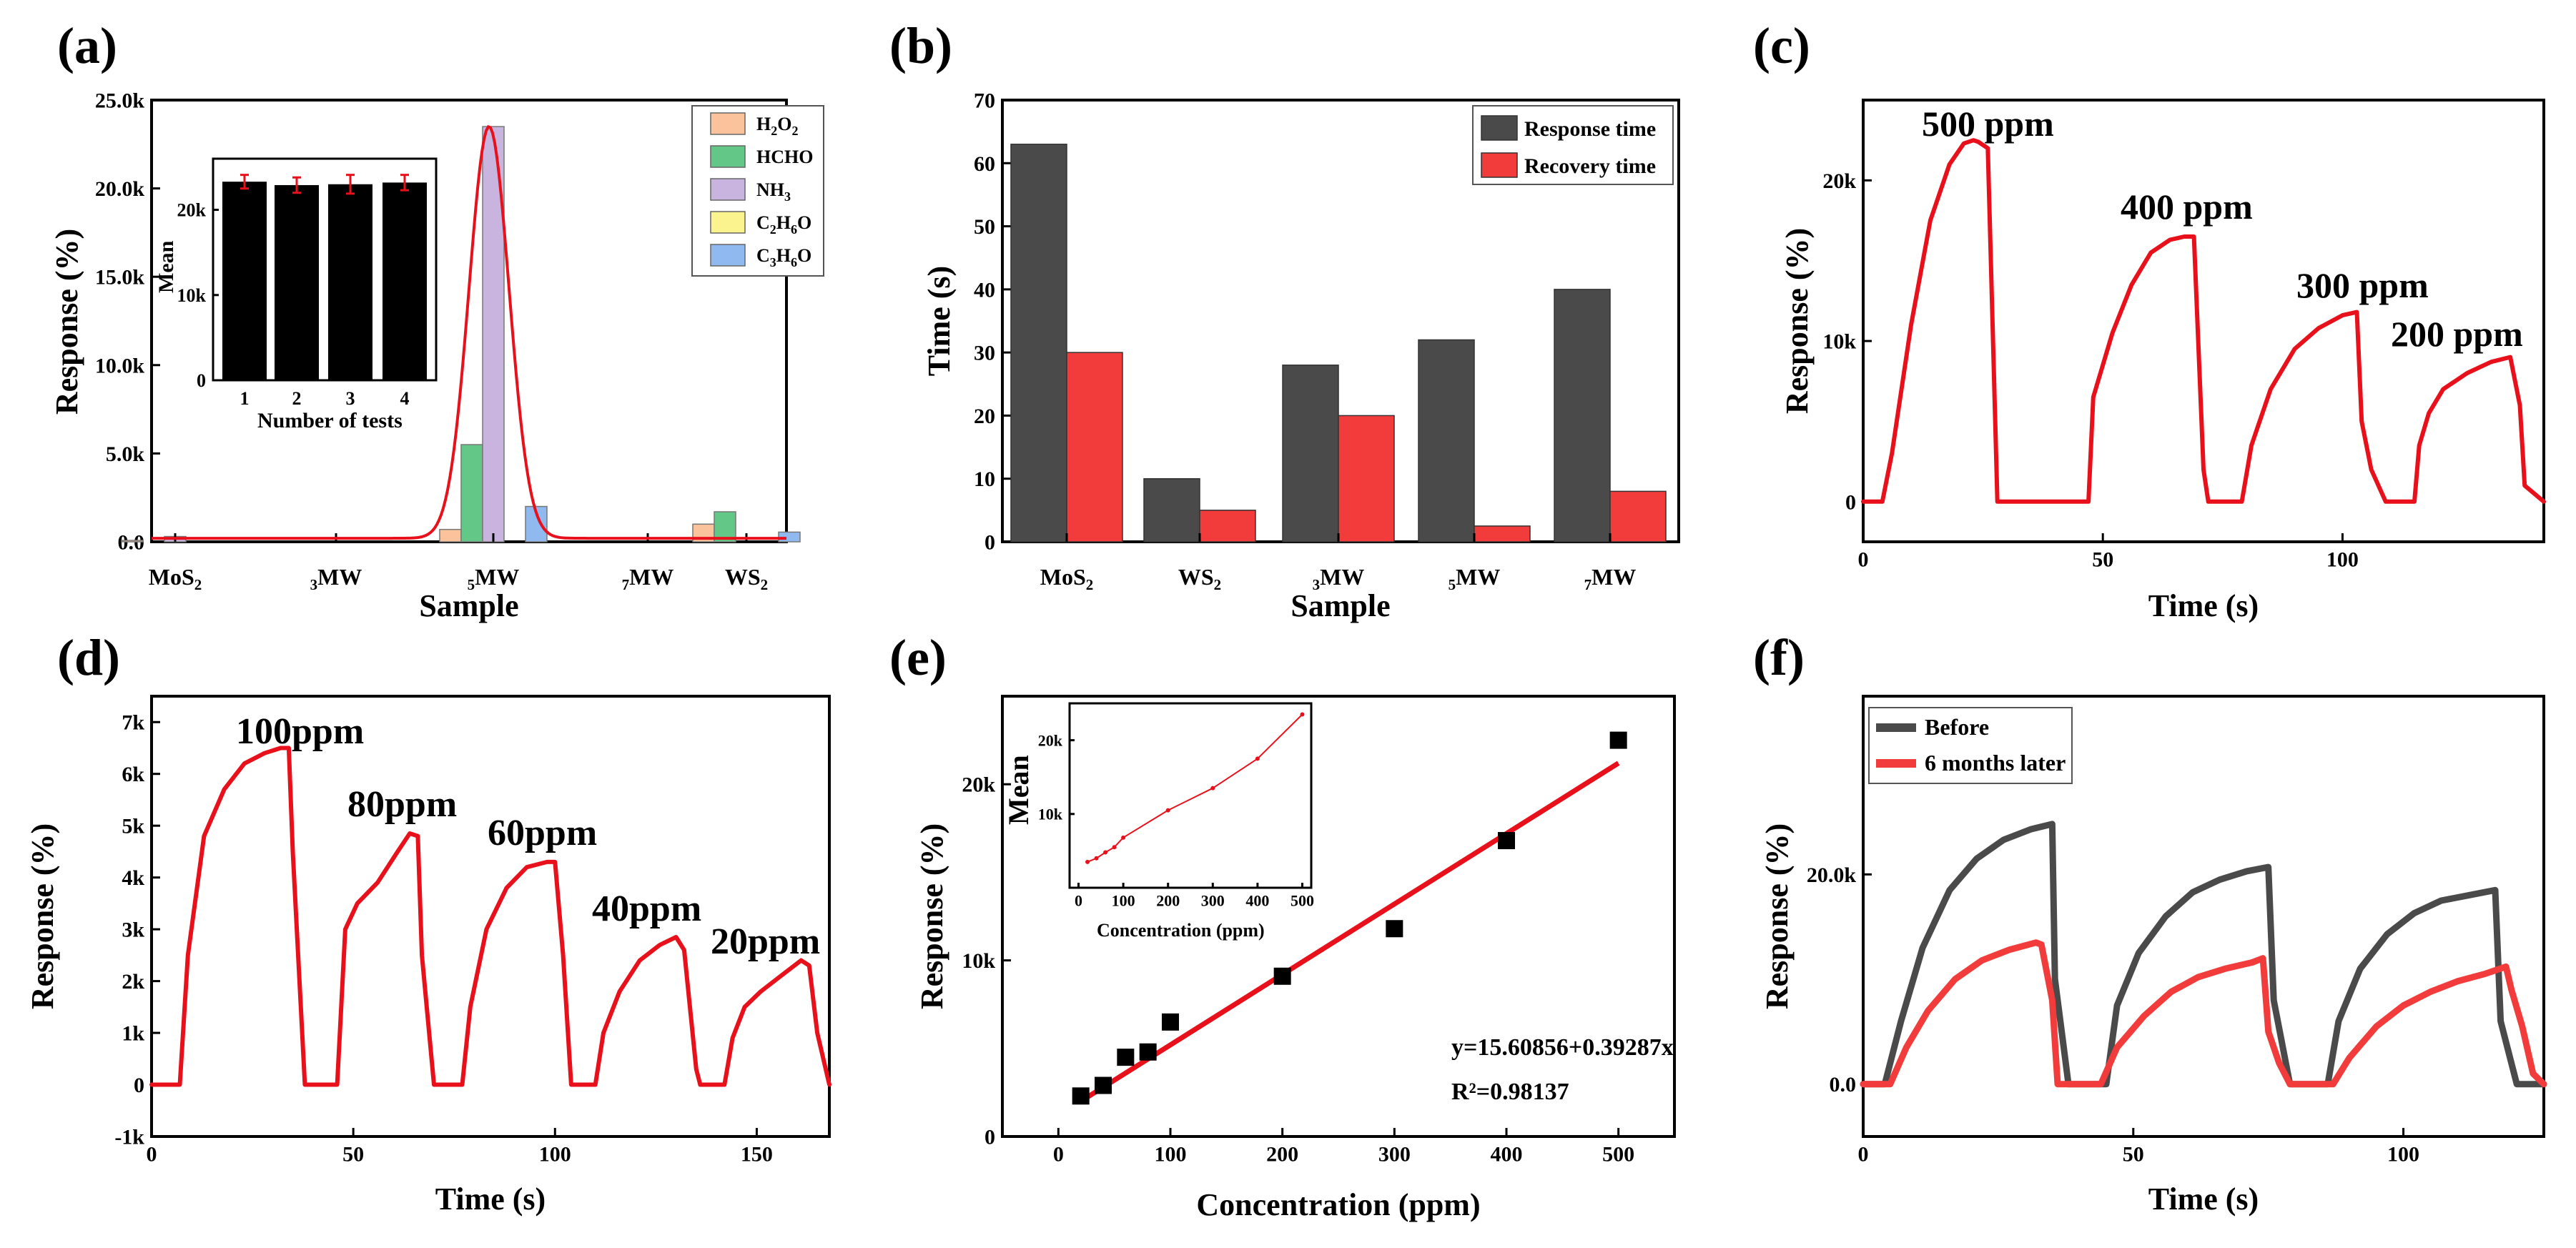 The height and width of the screenshot is (1248, 2576). What do you see at coordinates (555, 1155) in the screenshot?
I see `x-tick-label-d: 100` at bounding box center [555, 1155].